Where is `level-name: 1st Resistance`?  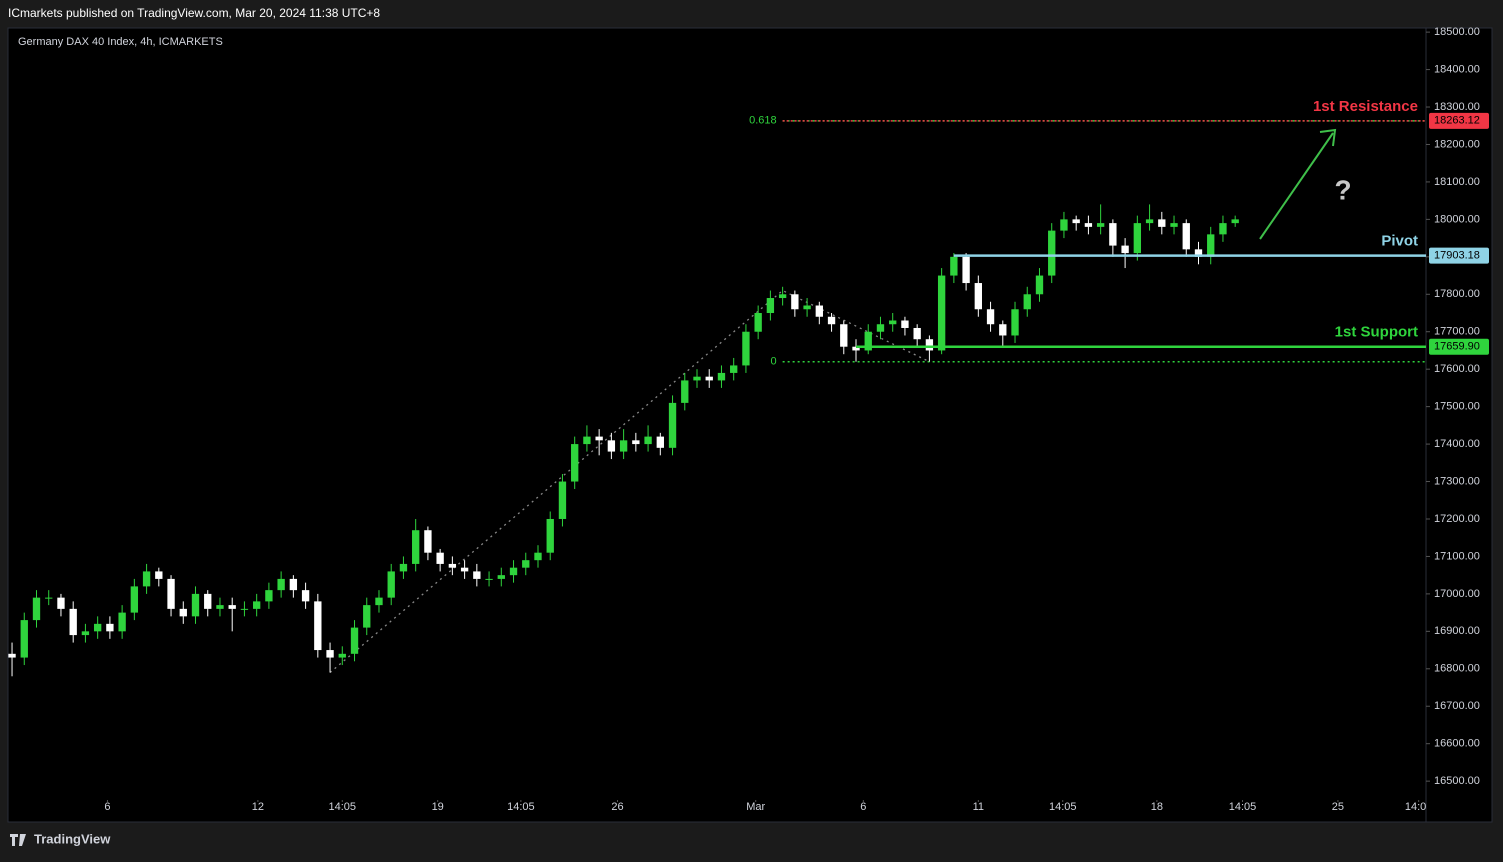
level-name: 1st Resistance is located at coordinates (1365, 106).